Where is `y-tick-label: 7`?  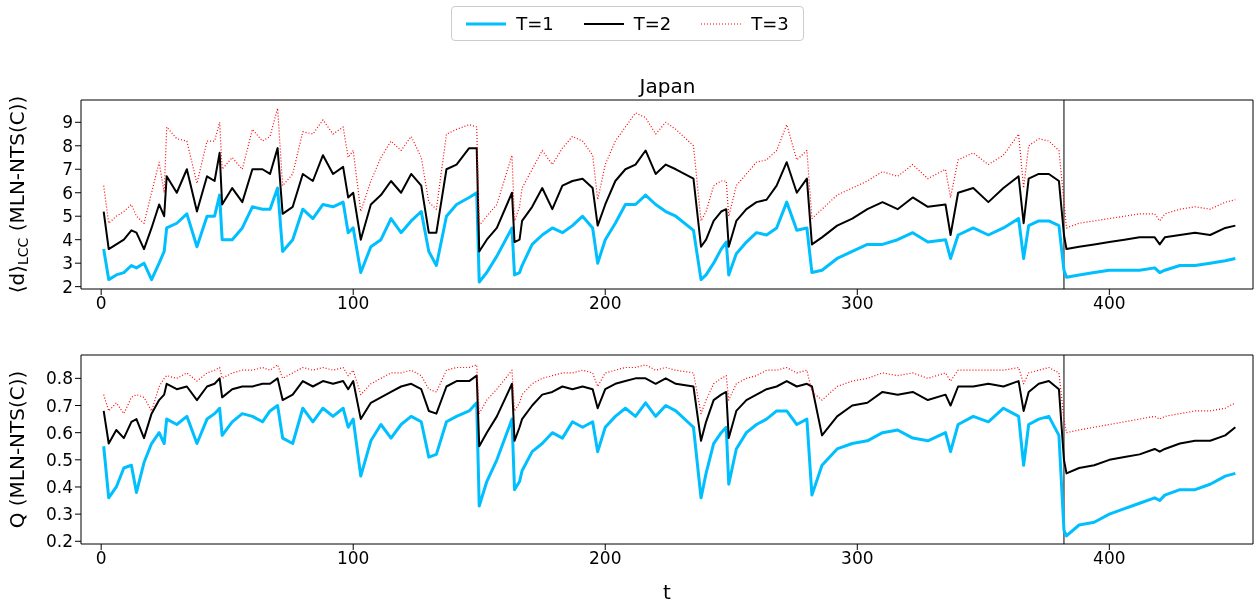 y-tick-label: 7 is located at coordinates (67, 169).